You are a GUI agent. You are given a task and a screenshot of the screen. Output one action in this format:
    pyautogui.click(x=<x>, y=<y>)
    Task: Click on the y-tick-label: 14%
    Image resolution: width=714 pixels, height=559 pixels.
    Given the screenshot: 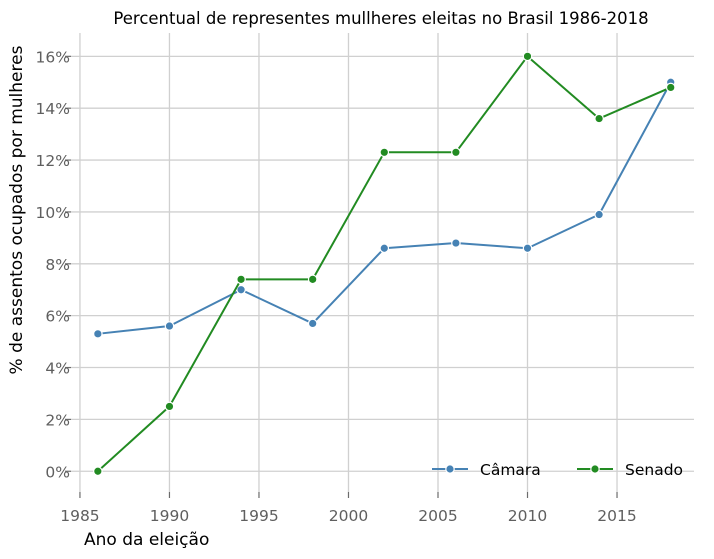 What is the action you would take?
    pyautogui.click(x=53, y=109)
    